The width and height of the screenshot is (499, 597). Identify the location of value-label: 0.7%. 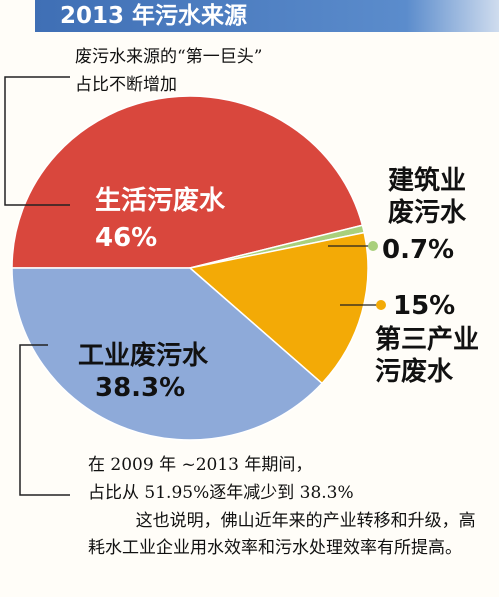
(418, 250).